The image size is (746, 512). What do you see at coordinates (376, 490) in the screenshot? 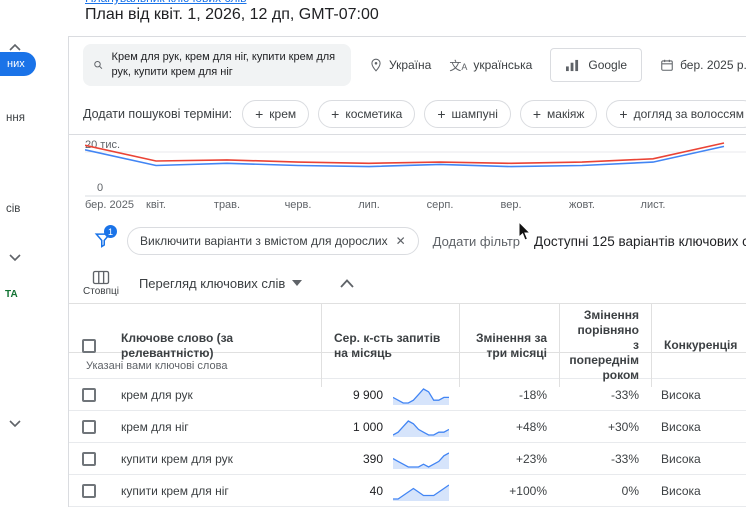
I see `volume-value: 40` at bounding box center [376, 490].